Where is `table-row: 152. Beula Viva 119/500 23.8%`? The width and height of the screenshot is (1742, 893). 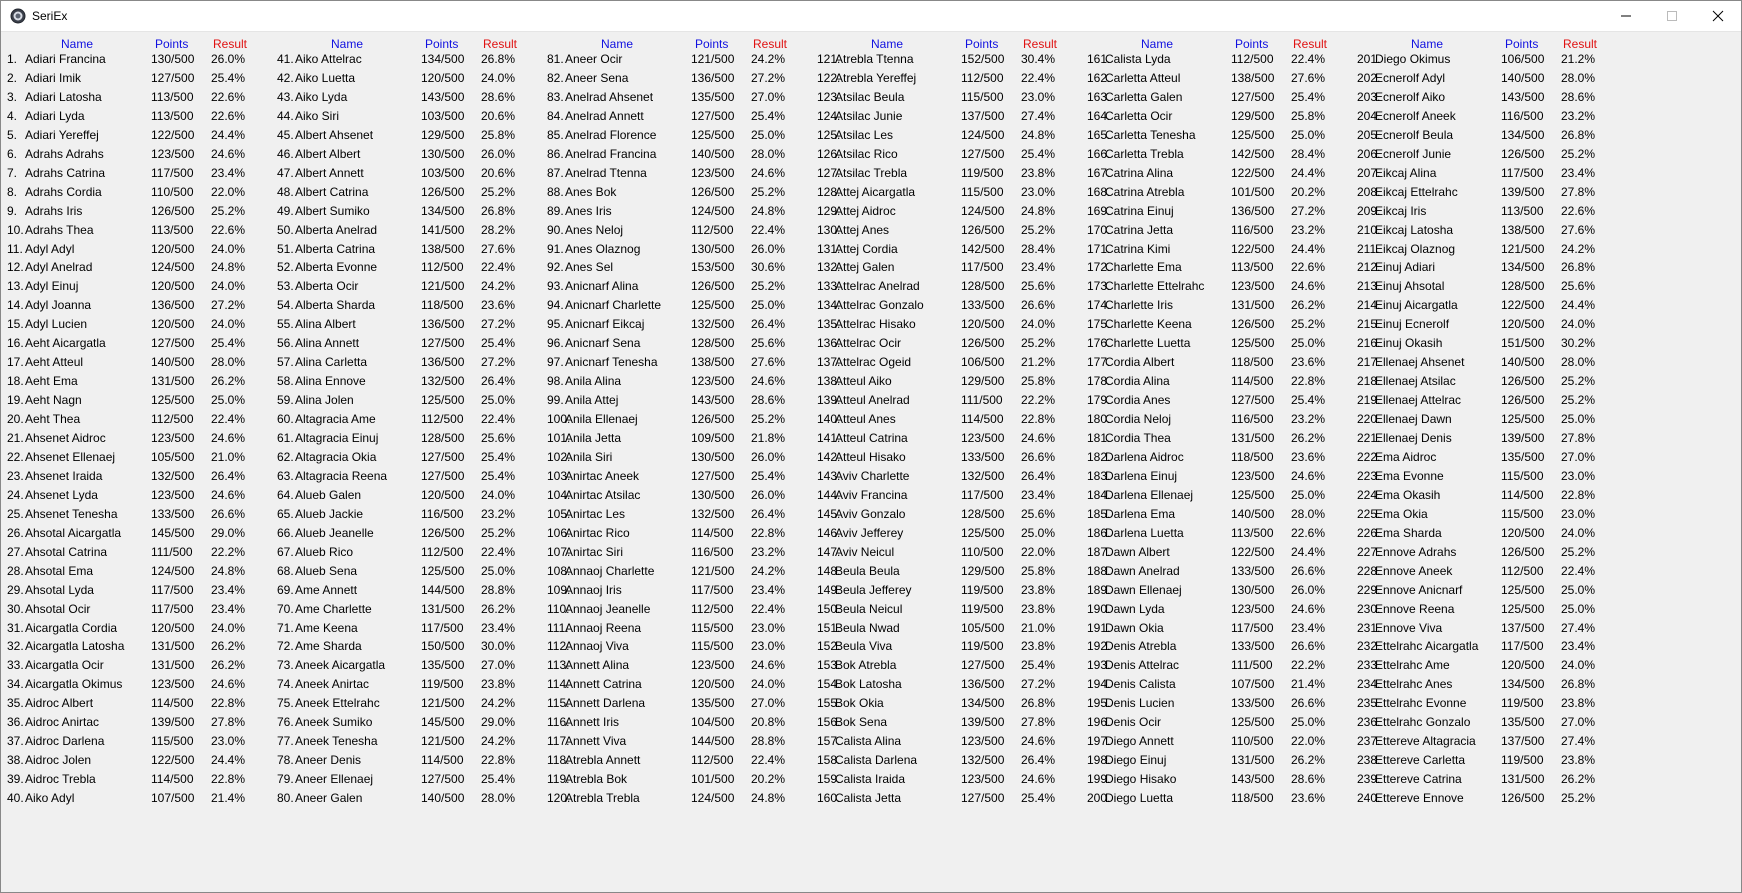 table-row: 152. Beula Viva 119/500 23.8% is located at coordinates (961, 649).